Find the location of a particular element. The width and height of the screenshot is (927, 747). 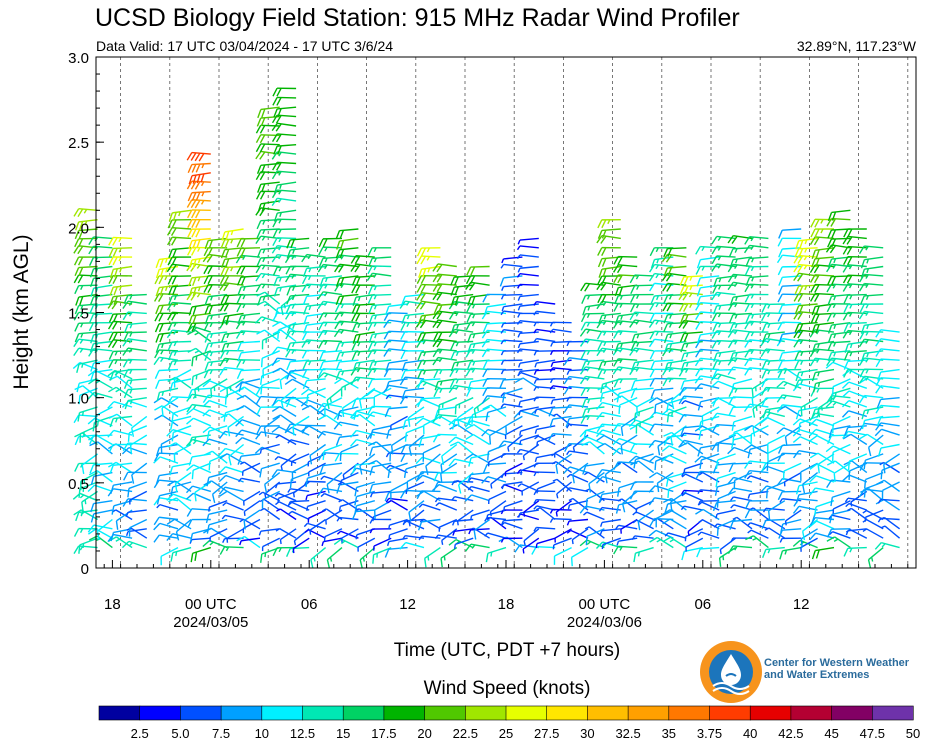

x-tick-label: 18 is located at coordinates (112, 604).